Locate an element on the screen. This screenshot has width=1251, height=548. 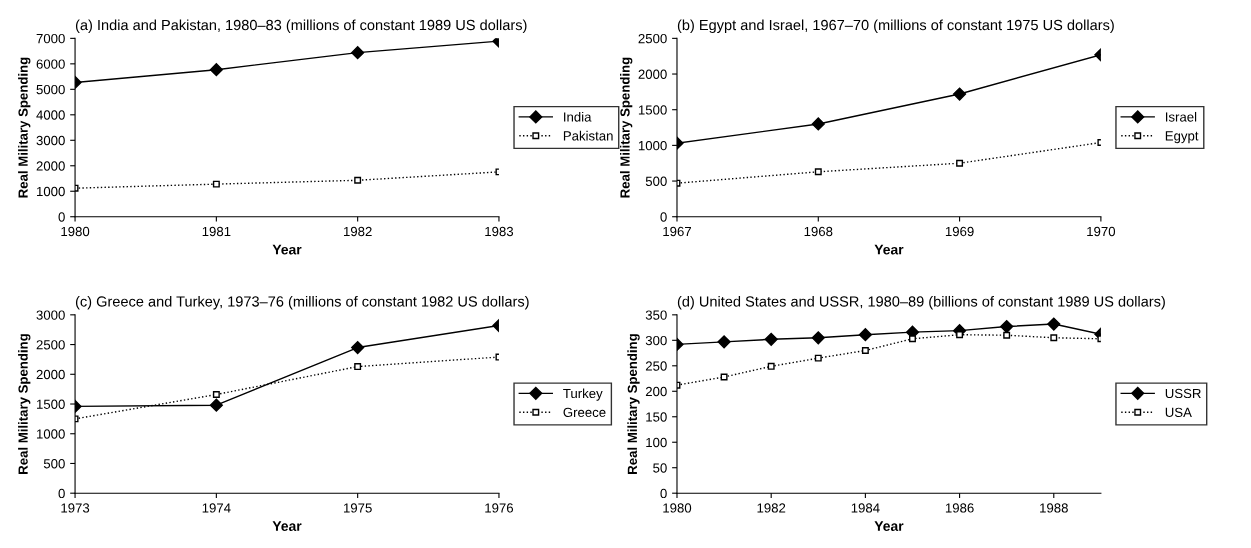
y-tick-label: 7000 is located at coordinates (50, 38).